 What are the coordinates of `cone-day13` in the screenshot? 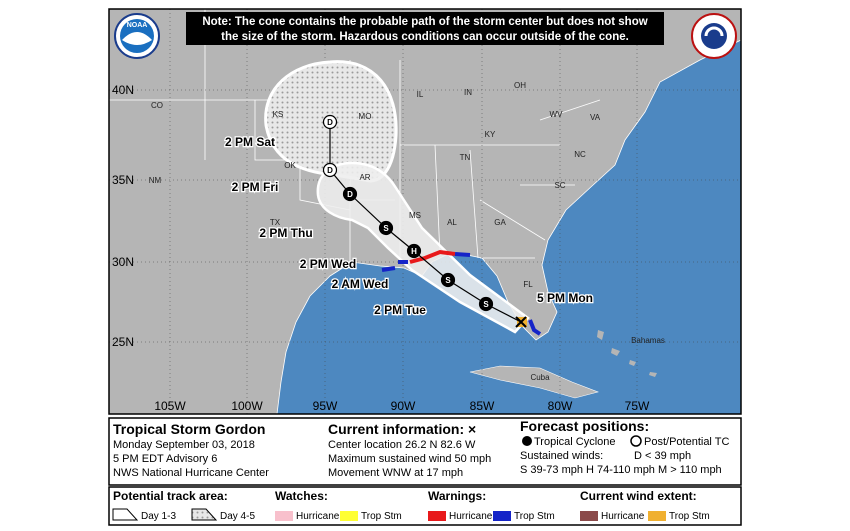 It's located at (423, 247).